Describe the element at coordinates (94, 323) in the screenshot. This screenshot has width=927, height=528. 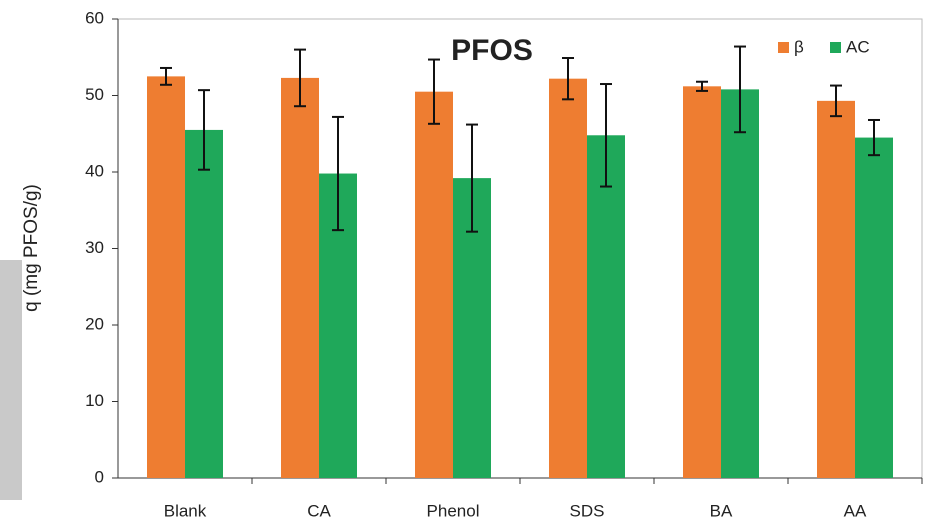
I see `y-tick-label: 20` at that location.